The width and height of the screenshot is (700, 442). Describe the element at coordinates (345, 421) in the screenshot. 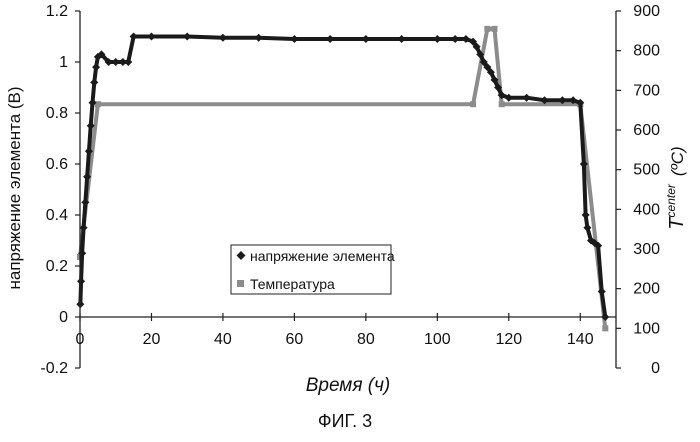

I see `figure-caption: ФИГ. 3` at that location.